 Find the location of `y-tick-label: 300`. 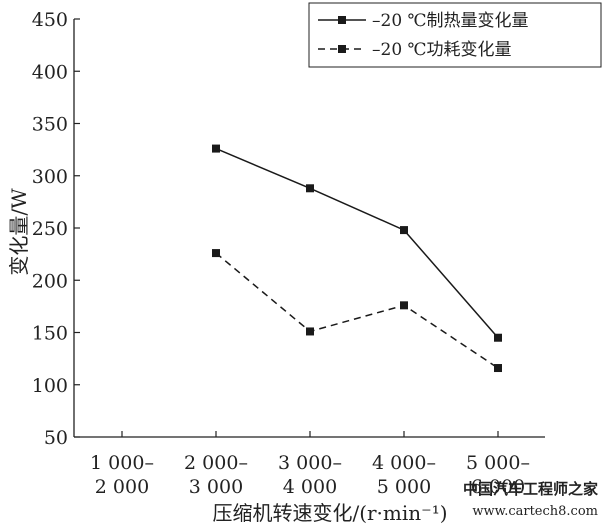

y-tick-label: 300 is located at coordinates (50, 177).